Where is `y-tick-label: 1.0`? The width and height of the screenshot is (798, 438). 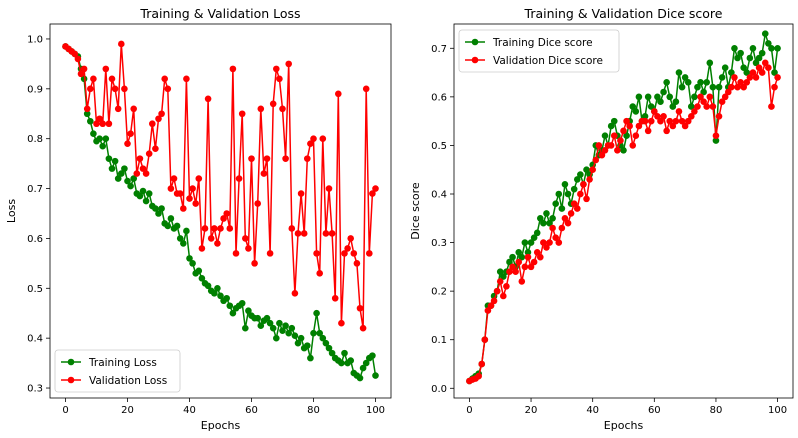 y-tick-label: 1.0 is located at coordinates (35, 39).